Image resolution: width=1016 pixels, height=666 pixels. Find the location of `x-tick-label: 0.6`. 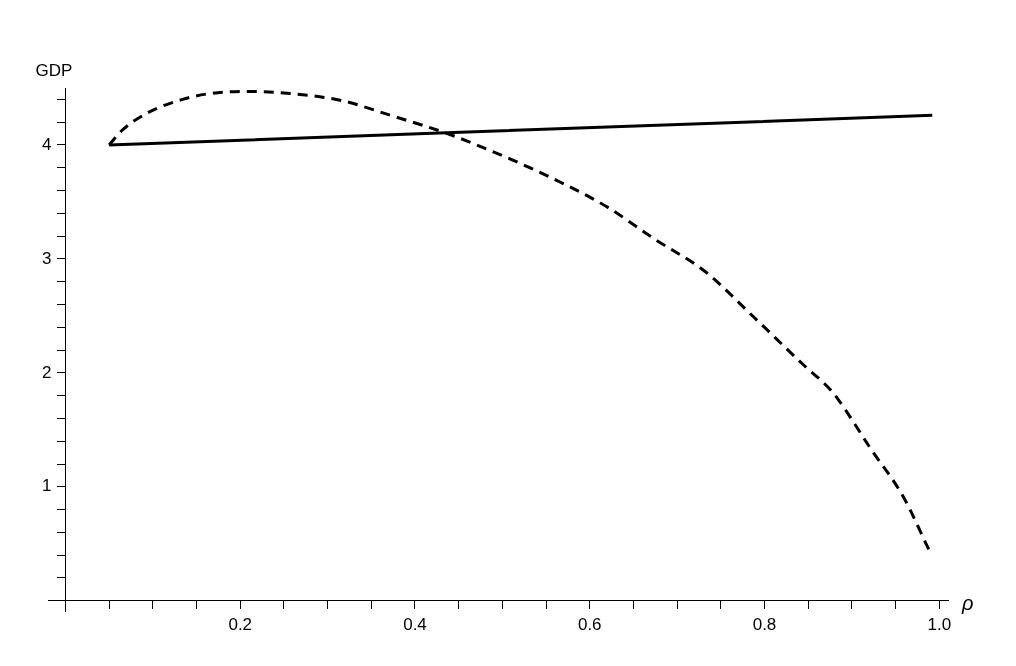

x-tick-label: 0.6 is located at coordinates (589, 624).